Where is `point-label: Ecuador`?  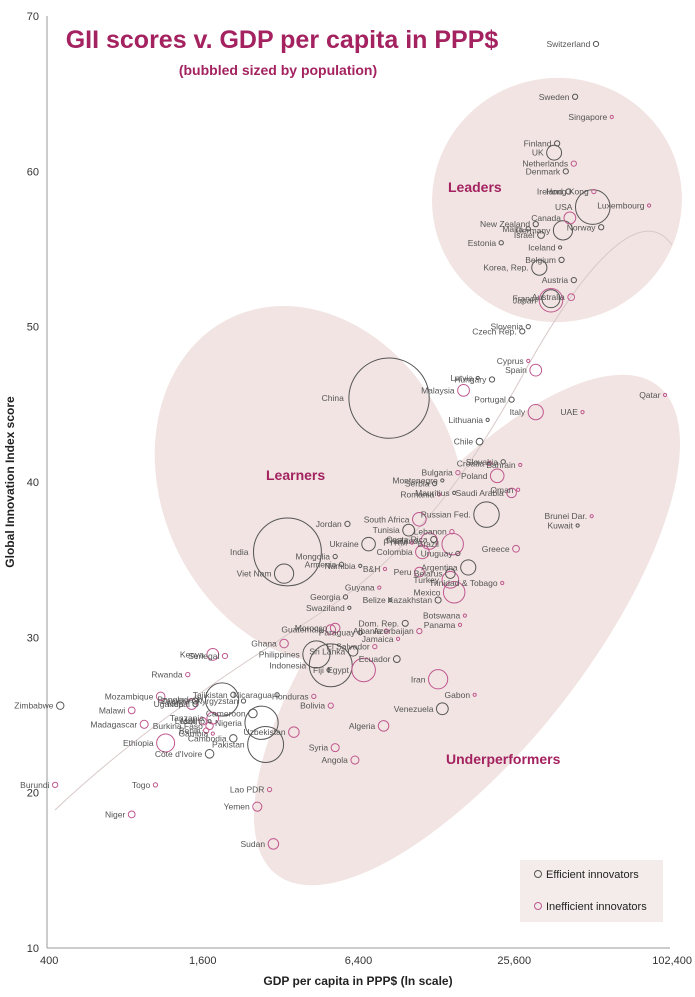 point-label: Ecuador is located at coordinates (375, 659).